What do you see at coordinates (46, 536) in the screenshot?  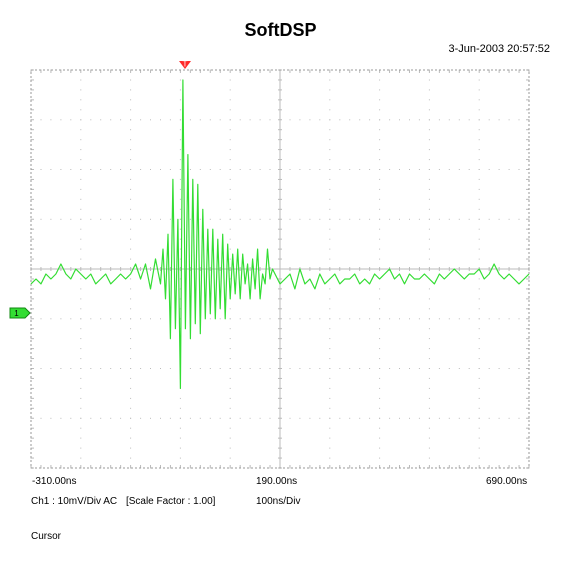 I see `cursor-label: Cursor` at bounding box center [46, 536].